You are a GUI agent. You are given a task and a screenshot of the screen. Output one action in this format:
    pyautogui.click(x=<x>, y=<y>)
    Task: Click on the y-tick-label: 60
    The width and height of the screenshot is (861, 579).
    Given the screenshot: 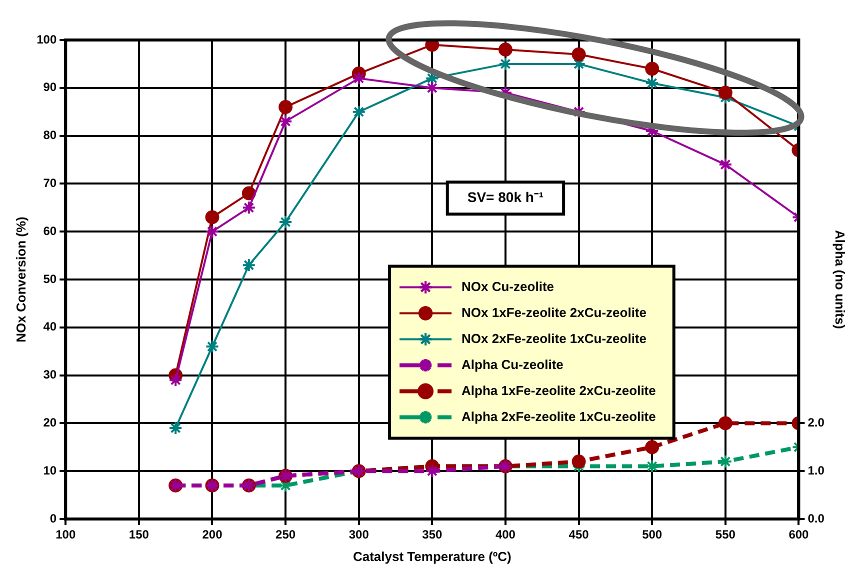 What is the action you would take?
    pyautogui.click(x=50, y=231)
    